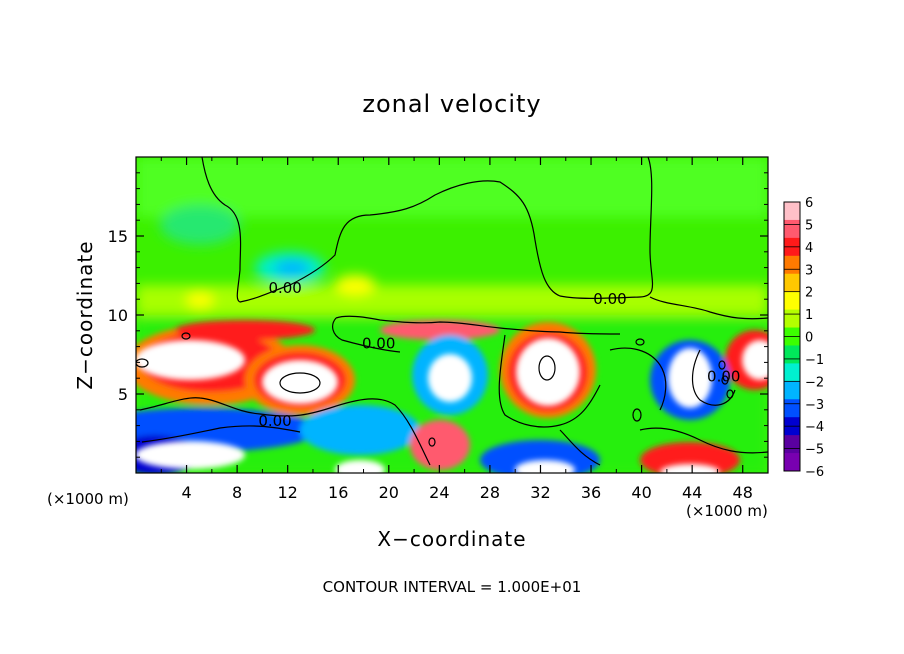 The image size is (904, 654). What do you see at coordinates (451, 104) in the screenshot?
I see `chart-title: zonal velocity` at bounding box center [451, 104].